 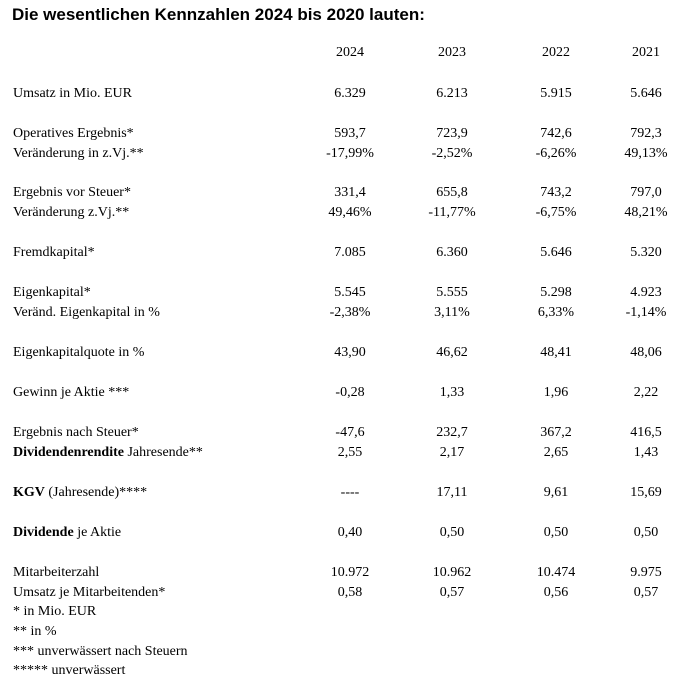 I want to click on row-label: Umsatz in Mio. EUR, so click(x=72, y=93).